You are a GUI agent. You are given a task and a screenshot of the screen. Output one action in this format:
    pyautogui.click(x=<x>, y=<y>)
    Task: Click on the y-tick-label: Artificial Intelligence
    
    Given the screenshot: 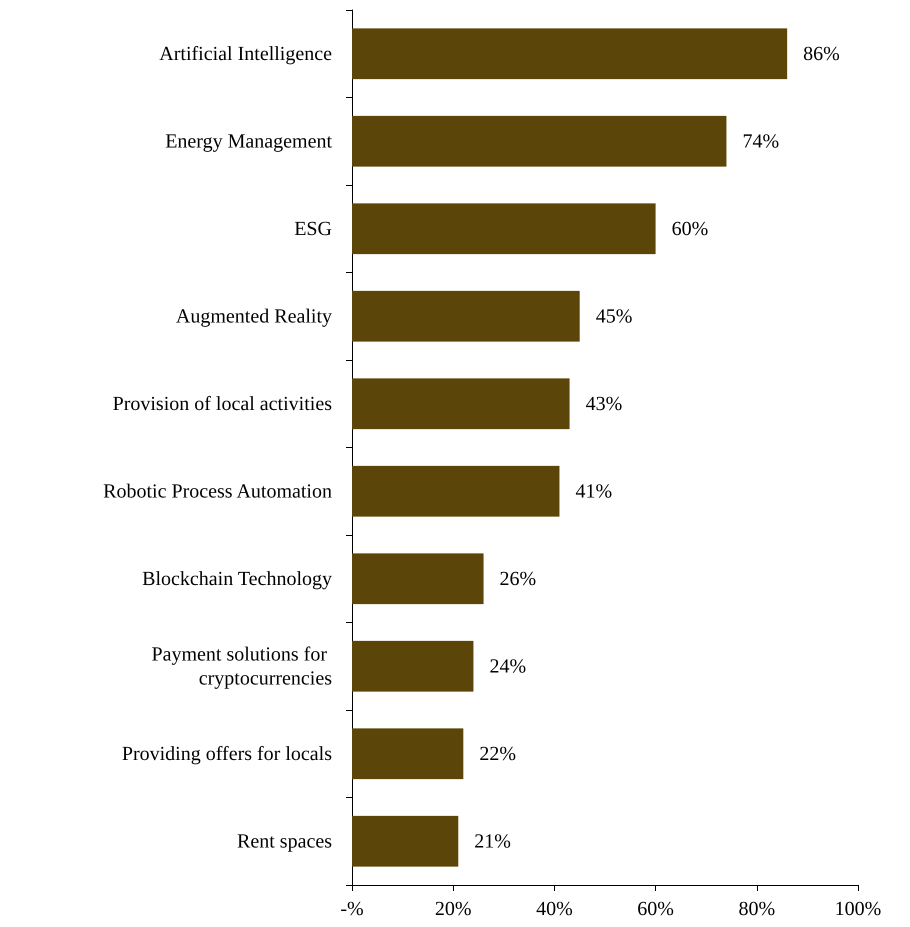 What is the action you would take?
    pyautogui.click(x=245, y=53)
    